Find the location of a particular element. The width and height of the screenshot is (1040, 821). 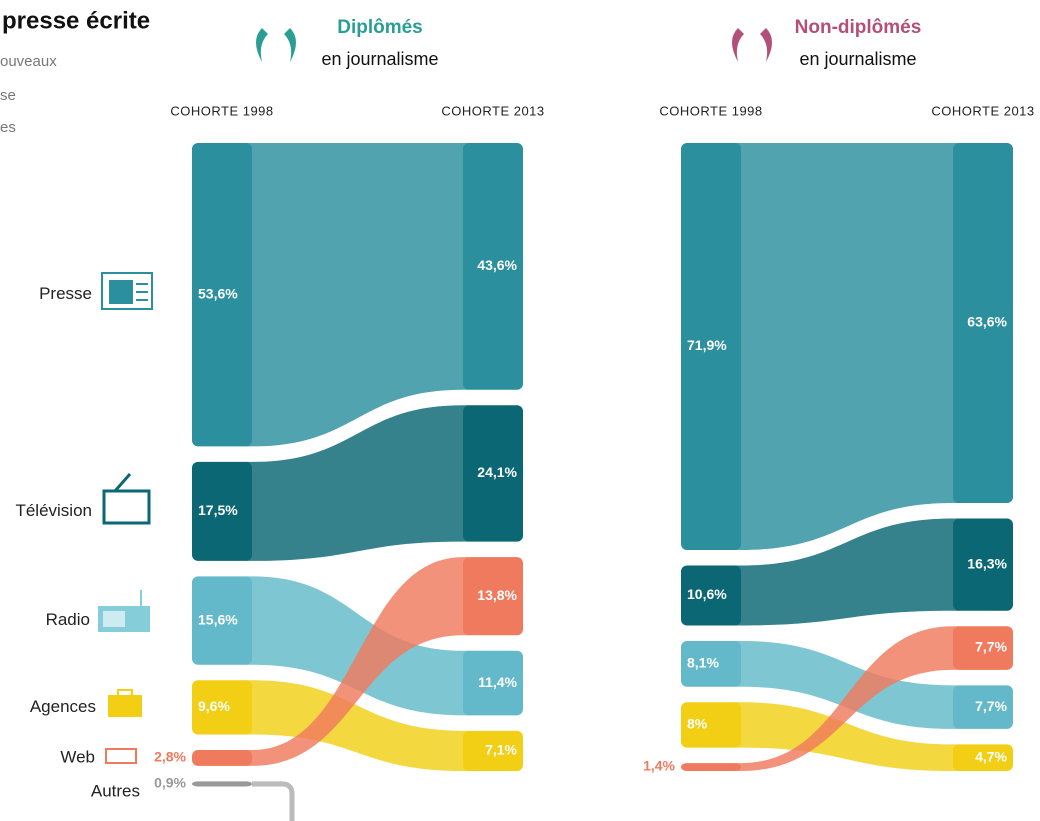

value-label: 16,3% is located at coordinates (987, 563).